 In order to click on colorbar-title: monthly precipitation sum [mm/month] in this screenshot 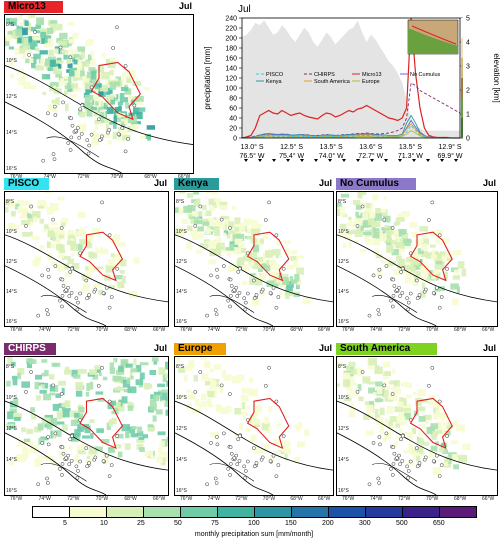, I will do `click(254, 534)`.